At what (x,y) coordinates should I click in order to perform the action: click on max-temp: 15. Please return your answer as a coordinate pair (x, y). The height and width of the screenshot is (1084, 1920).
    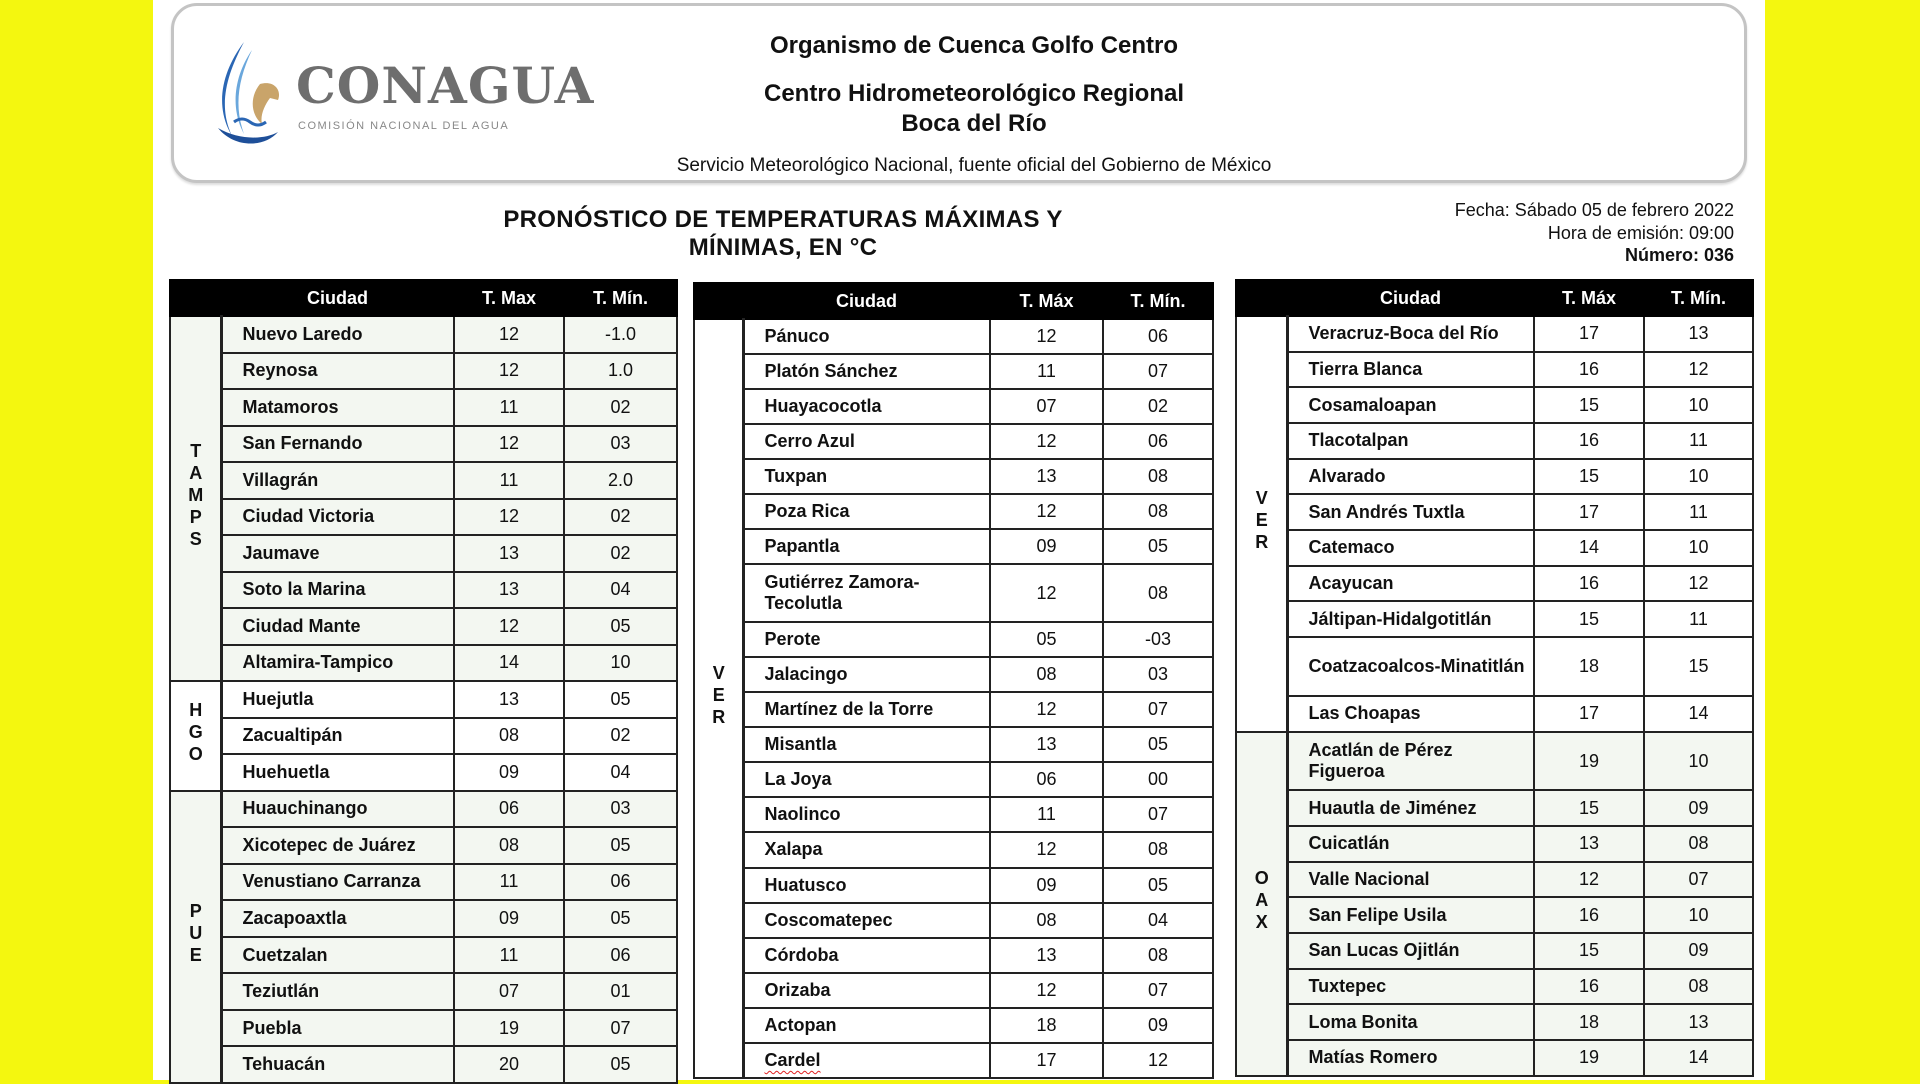
    Looking at the image, I should click on (1589, 808).